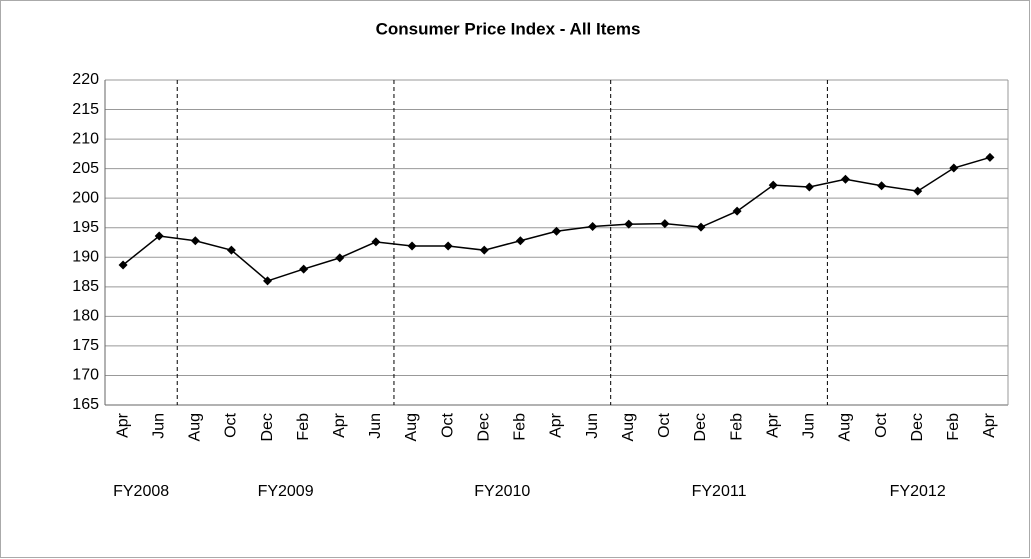 The image size is (1031, 559). Describe the element at coordinates (85, 286) in the screenshot. I see `y-tick-label: 185` at that location.